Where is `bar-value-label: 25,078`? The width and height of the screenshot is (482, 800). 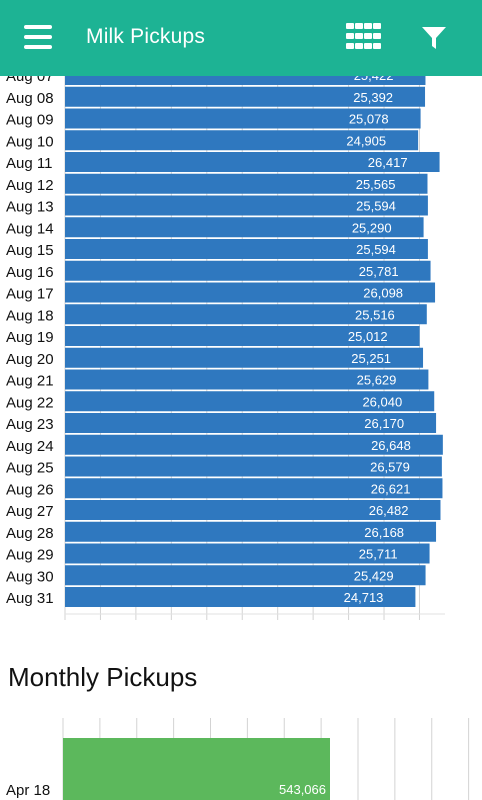
bar-value-label: 25,078 is located at coordinates (369, 119).